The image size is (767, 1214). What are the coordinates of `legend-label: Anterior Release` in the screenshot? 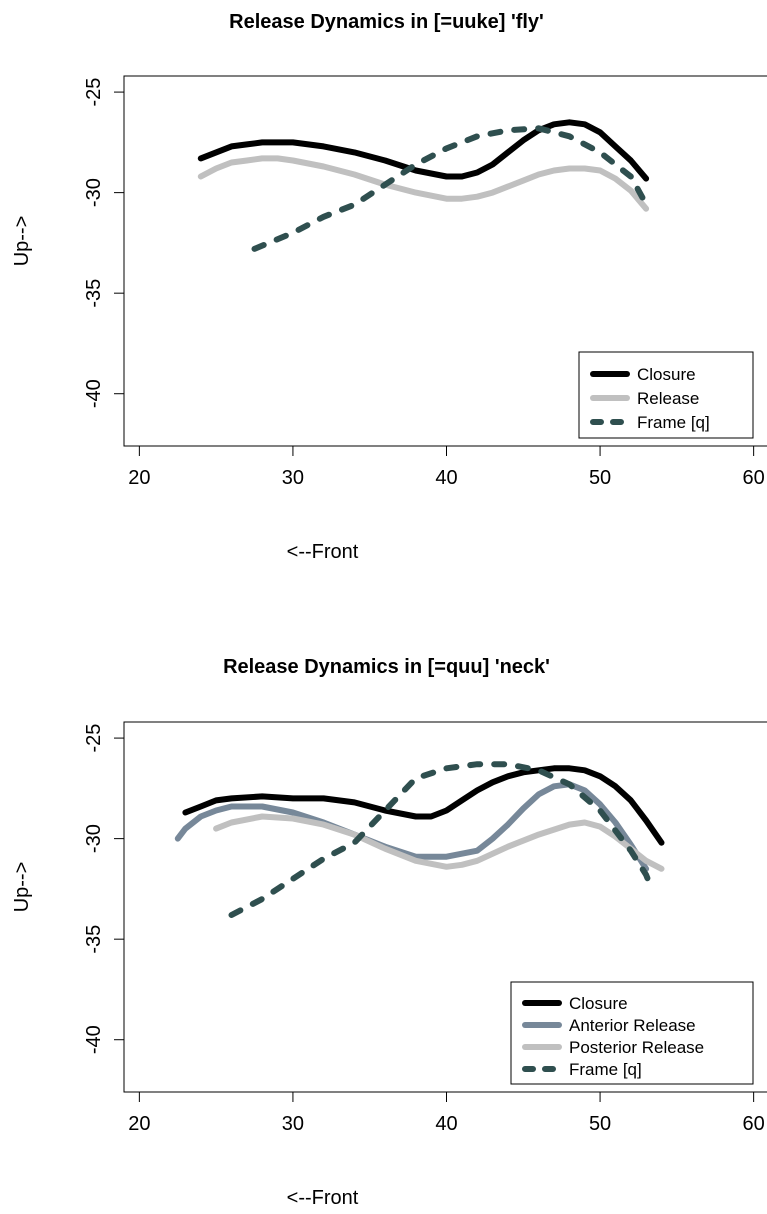 It's located at (632, 1025).